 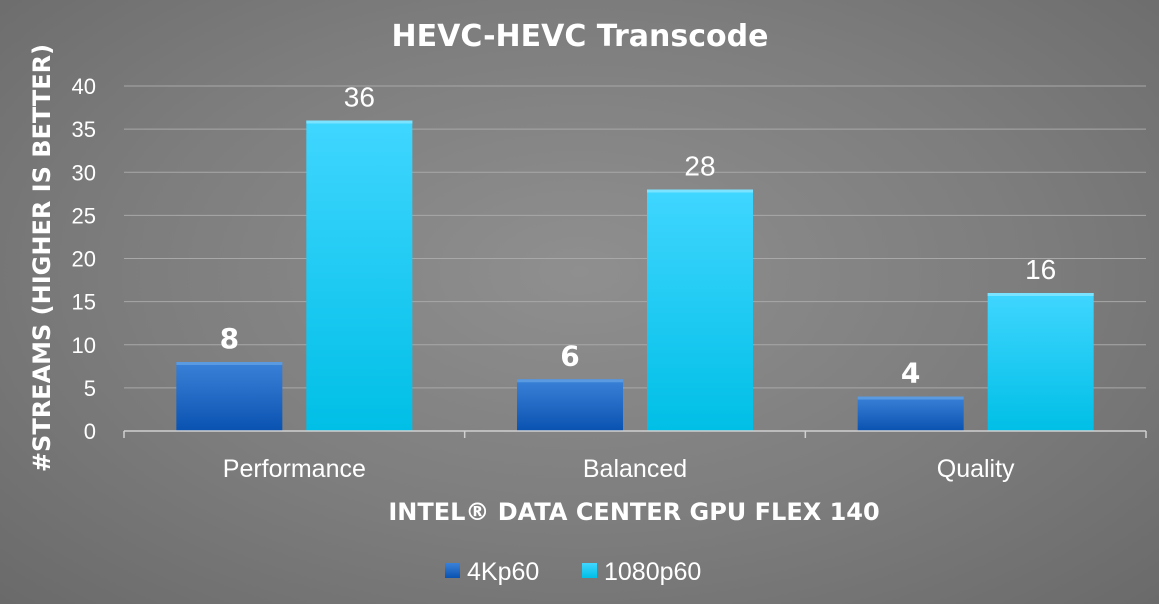 What do you see at coordinates (90, 431) in the screenshot?
I see `y-tick-label: 0` at bounding box center [90, 431].